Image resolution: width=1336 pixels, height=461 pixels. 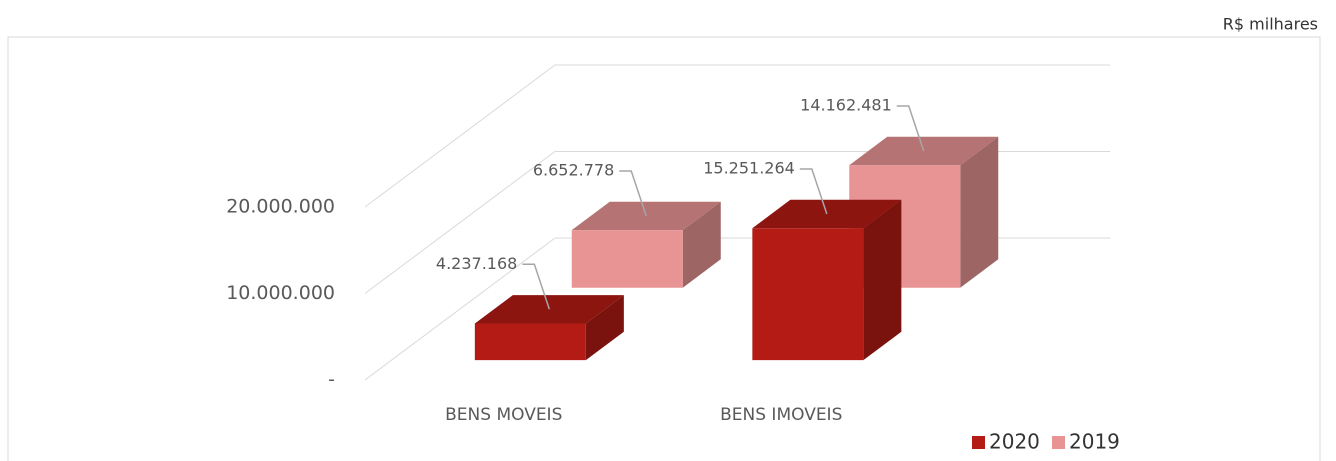 What do you see at coordinates (280, 207) in the screenshot?
I see `y-tick-label: 20.000.000` at bounding box center [280, 207].